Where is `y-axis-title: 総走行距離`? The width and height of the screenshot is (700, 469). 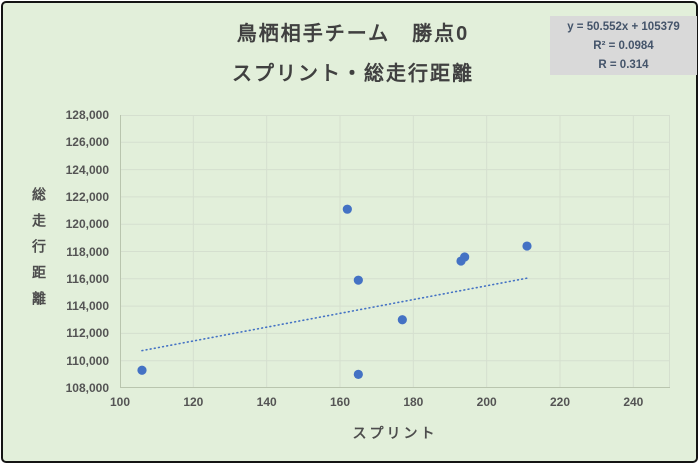 y-axis-title: 総走行距離 is located at coordinates (39, 252).